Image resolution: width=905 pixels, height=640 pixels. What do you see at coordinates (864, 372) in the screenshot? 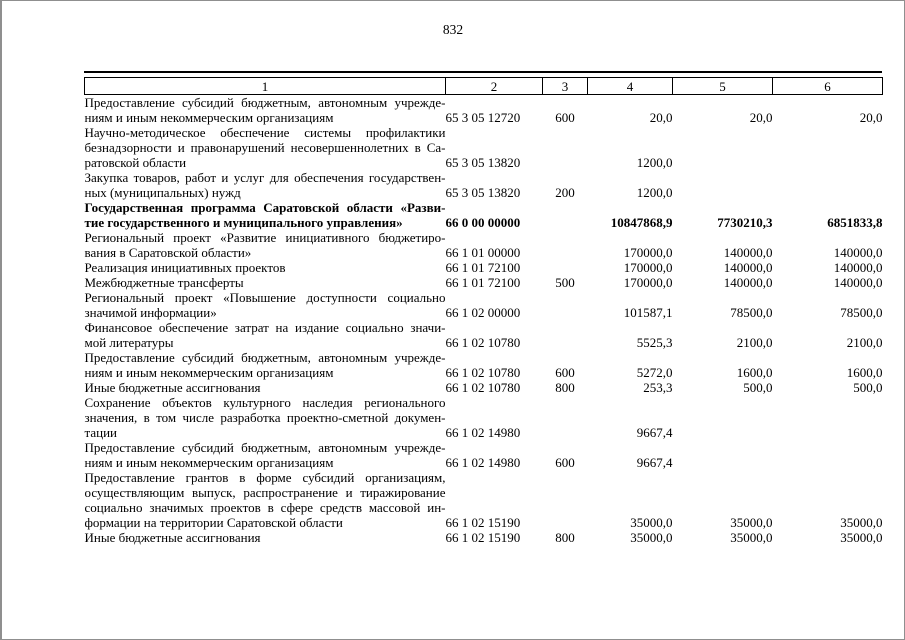
I see `row-amount-year3: 1600,0` at bounding box center [864, 372].